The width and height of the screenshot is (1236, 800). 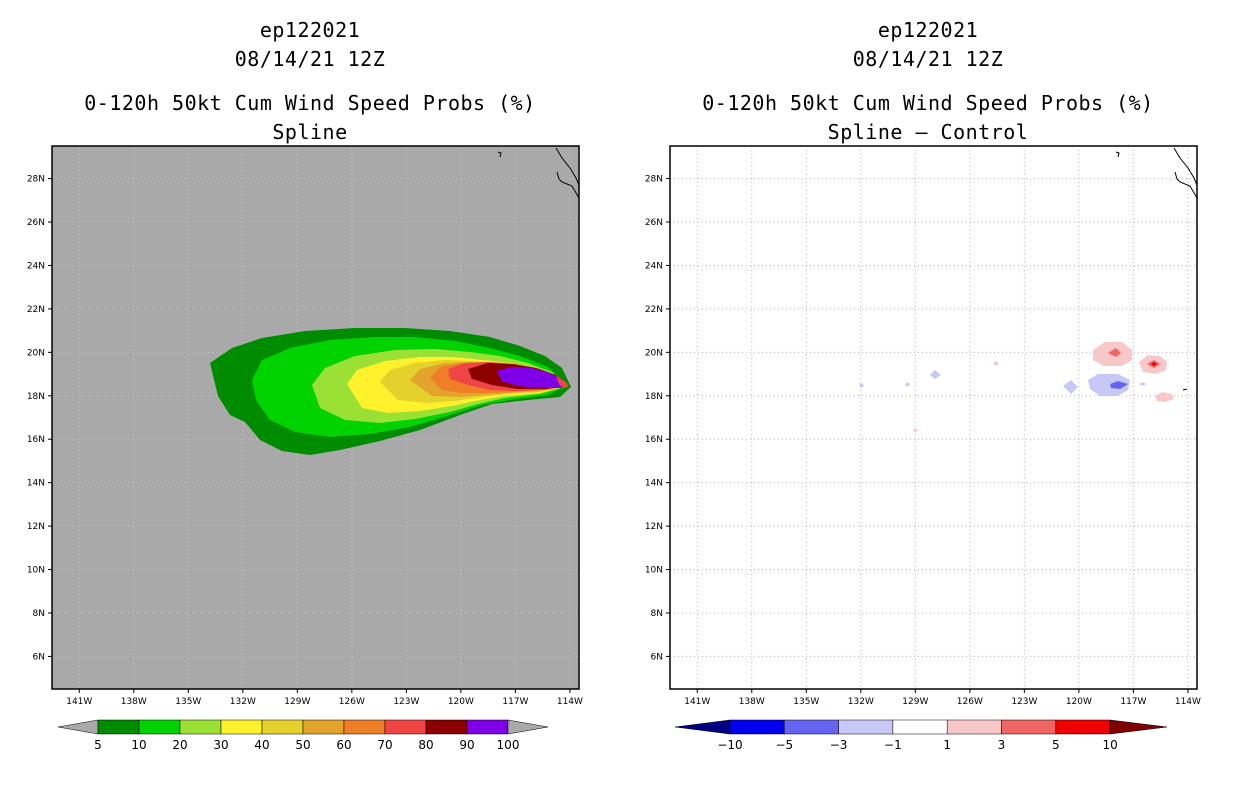 I want to click on left-xtick-label: 126W, so click(x=352, y=702).